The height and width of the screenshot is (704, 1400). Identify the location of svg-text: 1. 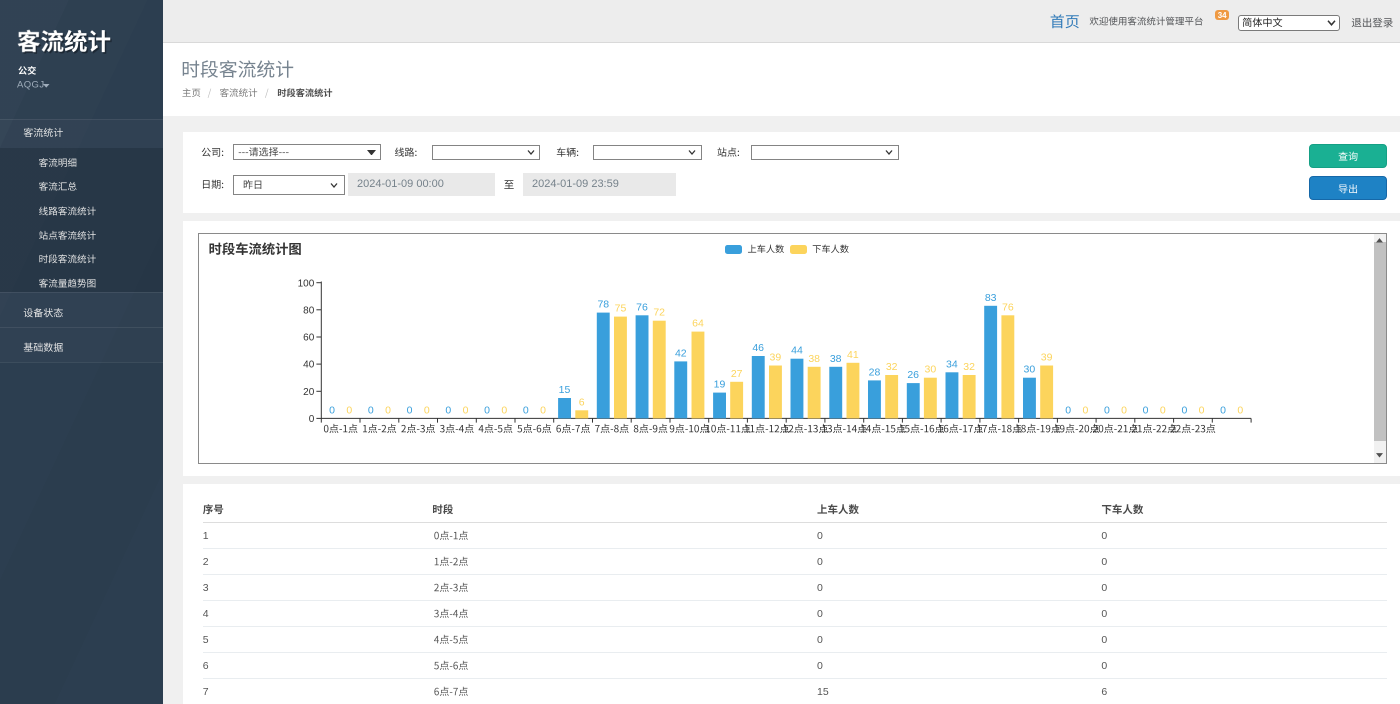
(206, 536).